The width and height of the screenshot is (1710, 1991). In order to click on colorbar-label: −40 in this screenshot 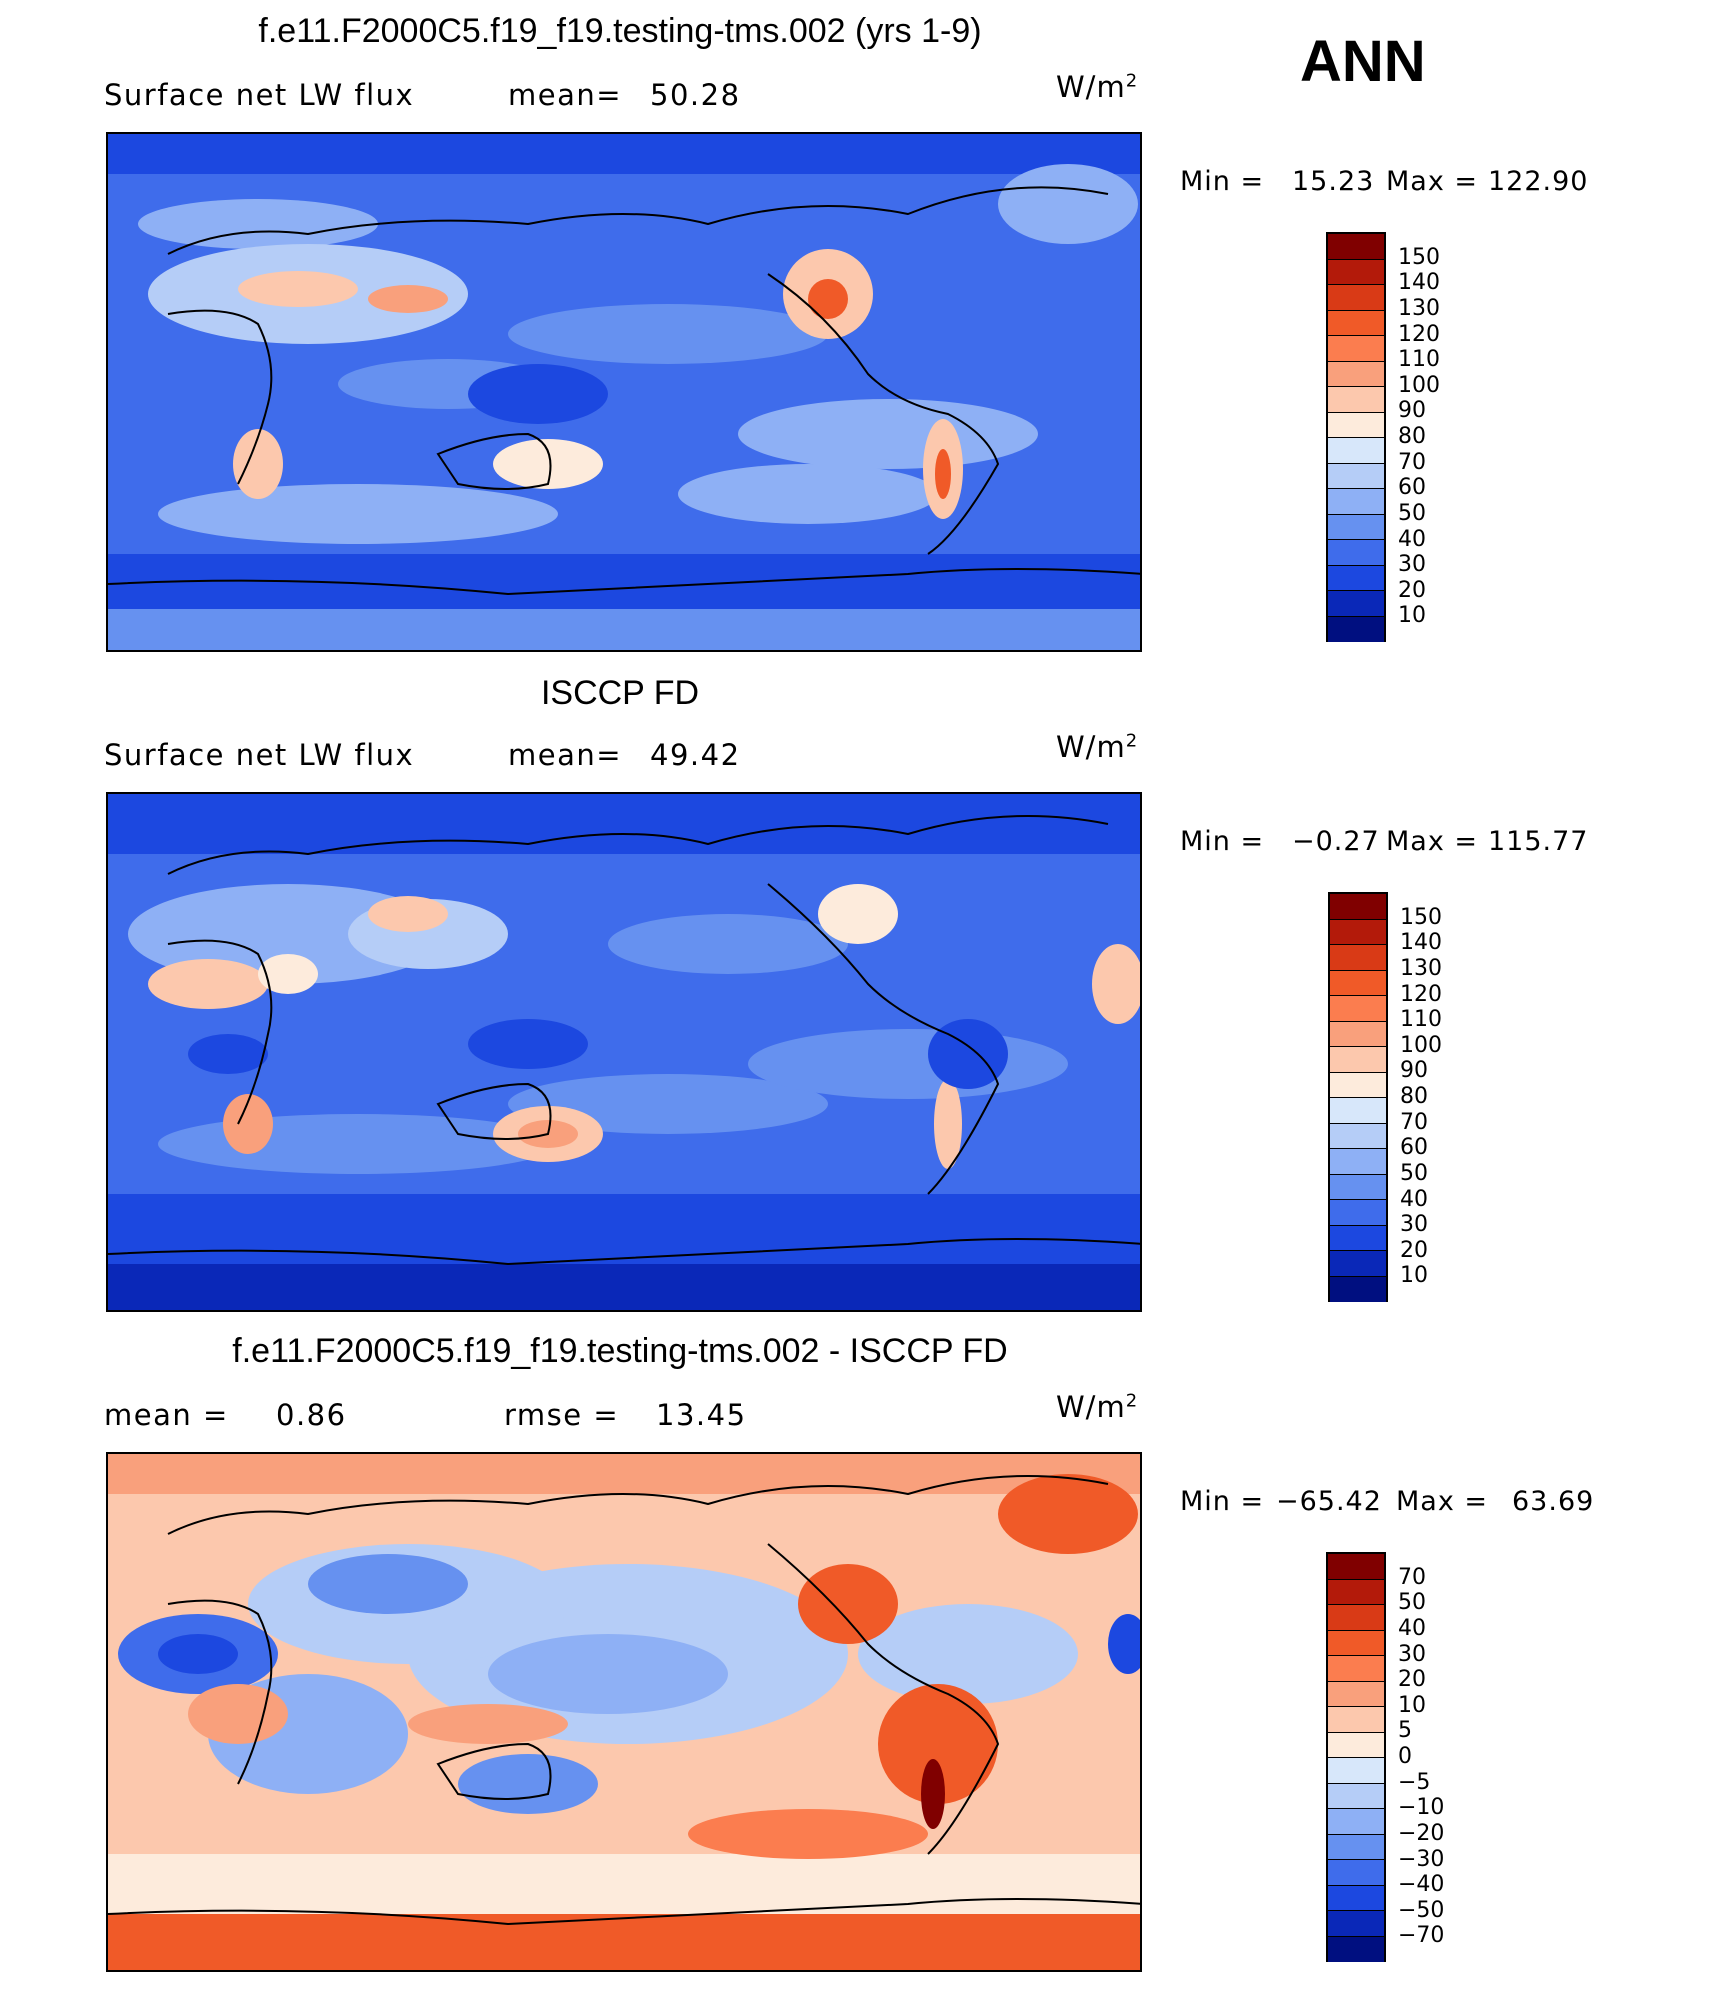, I will do `click(1421, 1885)`.